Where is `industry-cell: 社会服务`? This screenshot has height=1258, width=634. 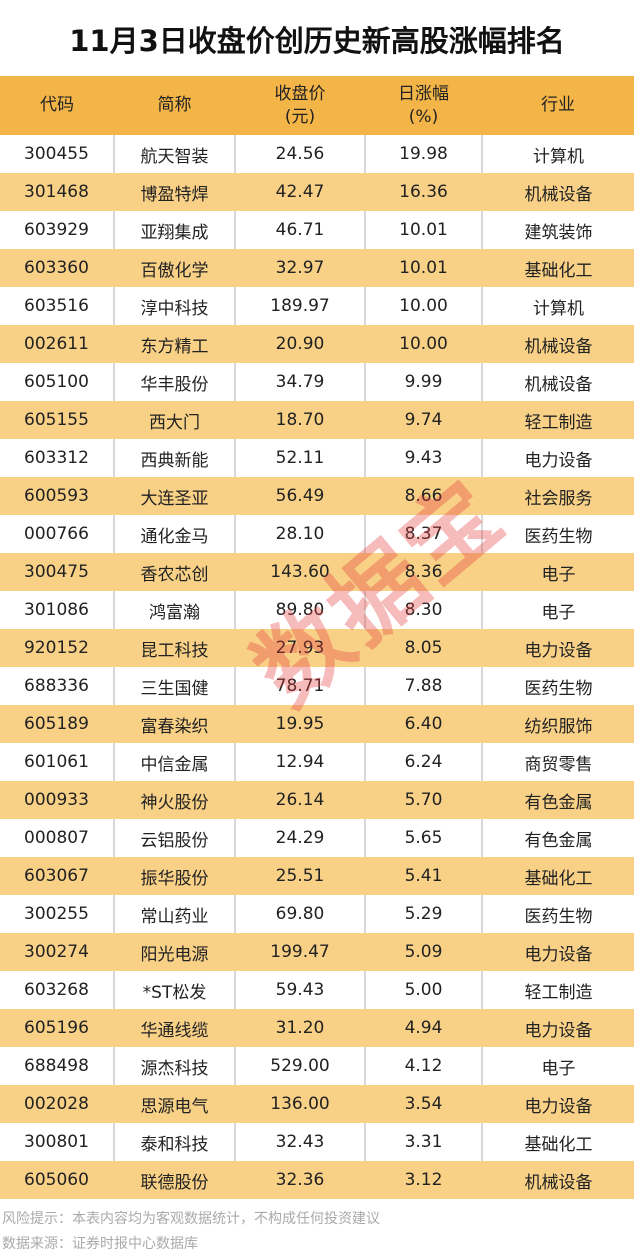 industry-cell: 社会服务 is located at coordinates (557, 496).